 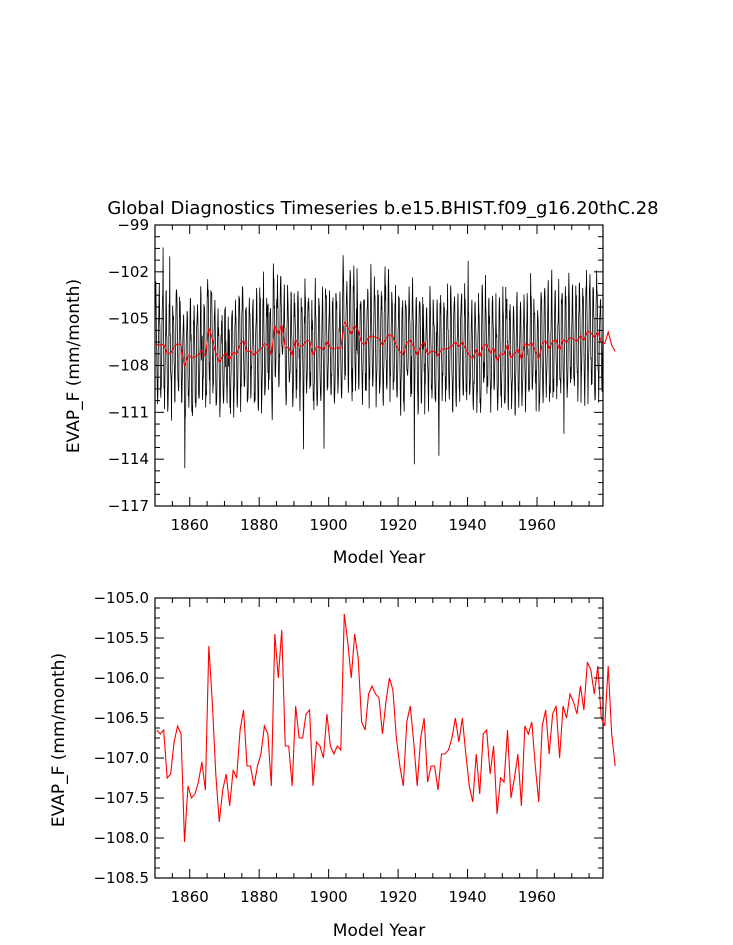 What do you see at coordinates (128, 506) in the screenshot?
I see `y-tick-label-6: −117` at bounding box center [128, 506].